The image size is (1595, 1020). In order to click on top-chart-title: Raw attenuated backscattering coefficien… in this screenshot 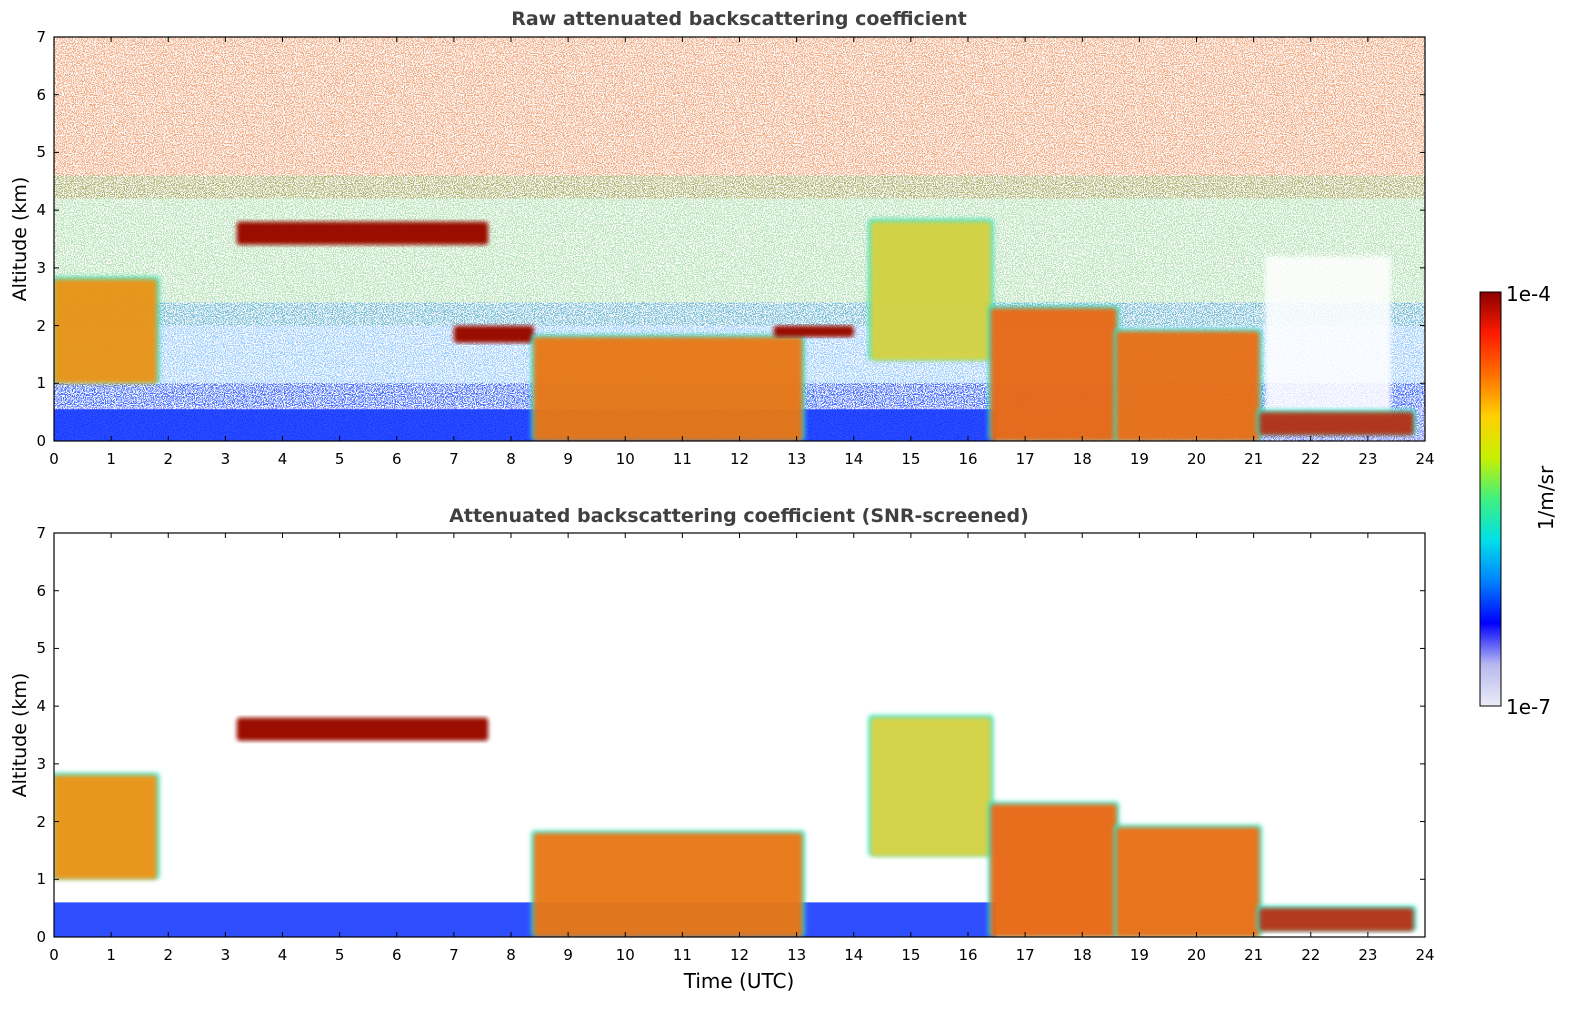, I will do `click(739, 19)`.